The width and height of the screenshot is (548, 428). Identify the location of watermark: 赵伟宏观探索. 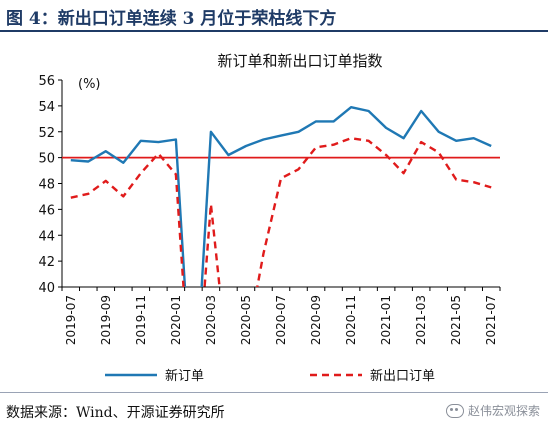
(492, 410).